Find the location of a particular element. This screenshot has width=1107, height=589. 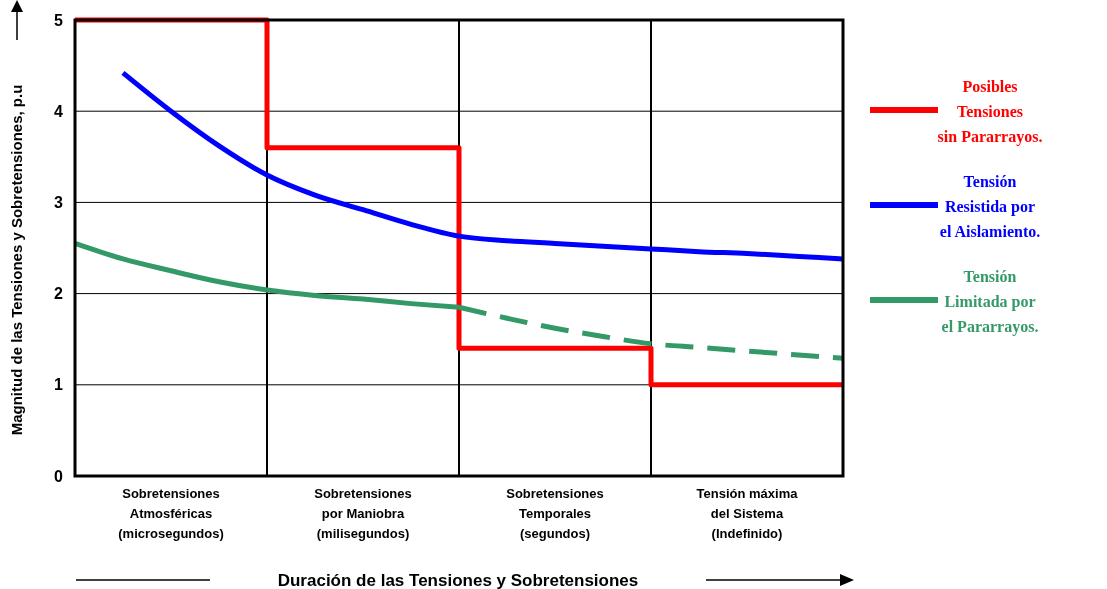

y-tick-label: 4 is located at coordinates (59, 111).